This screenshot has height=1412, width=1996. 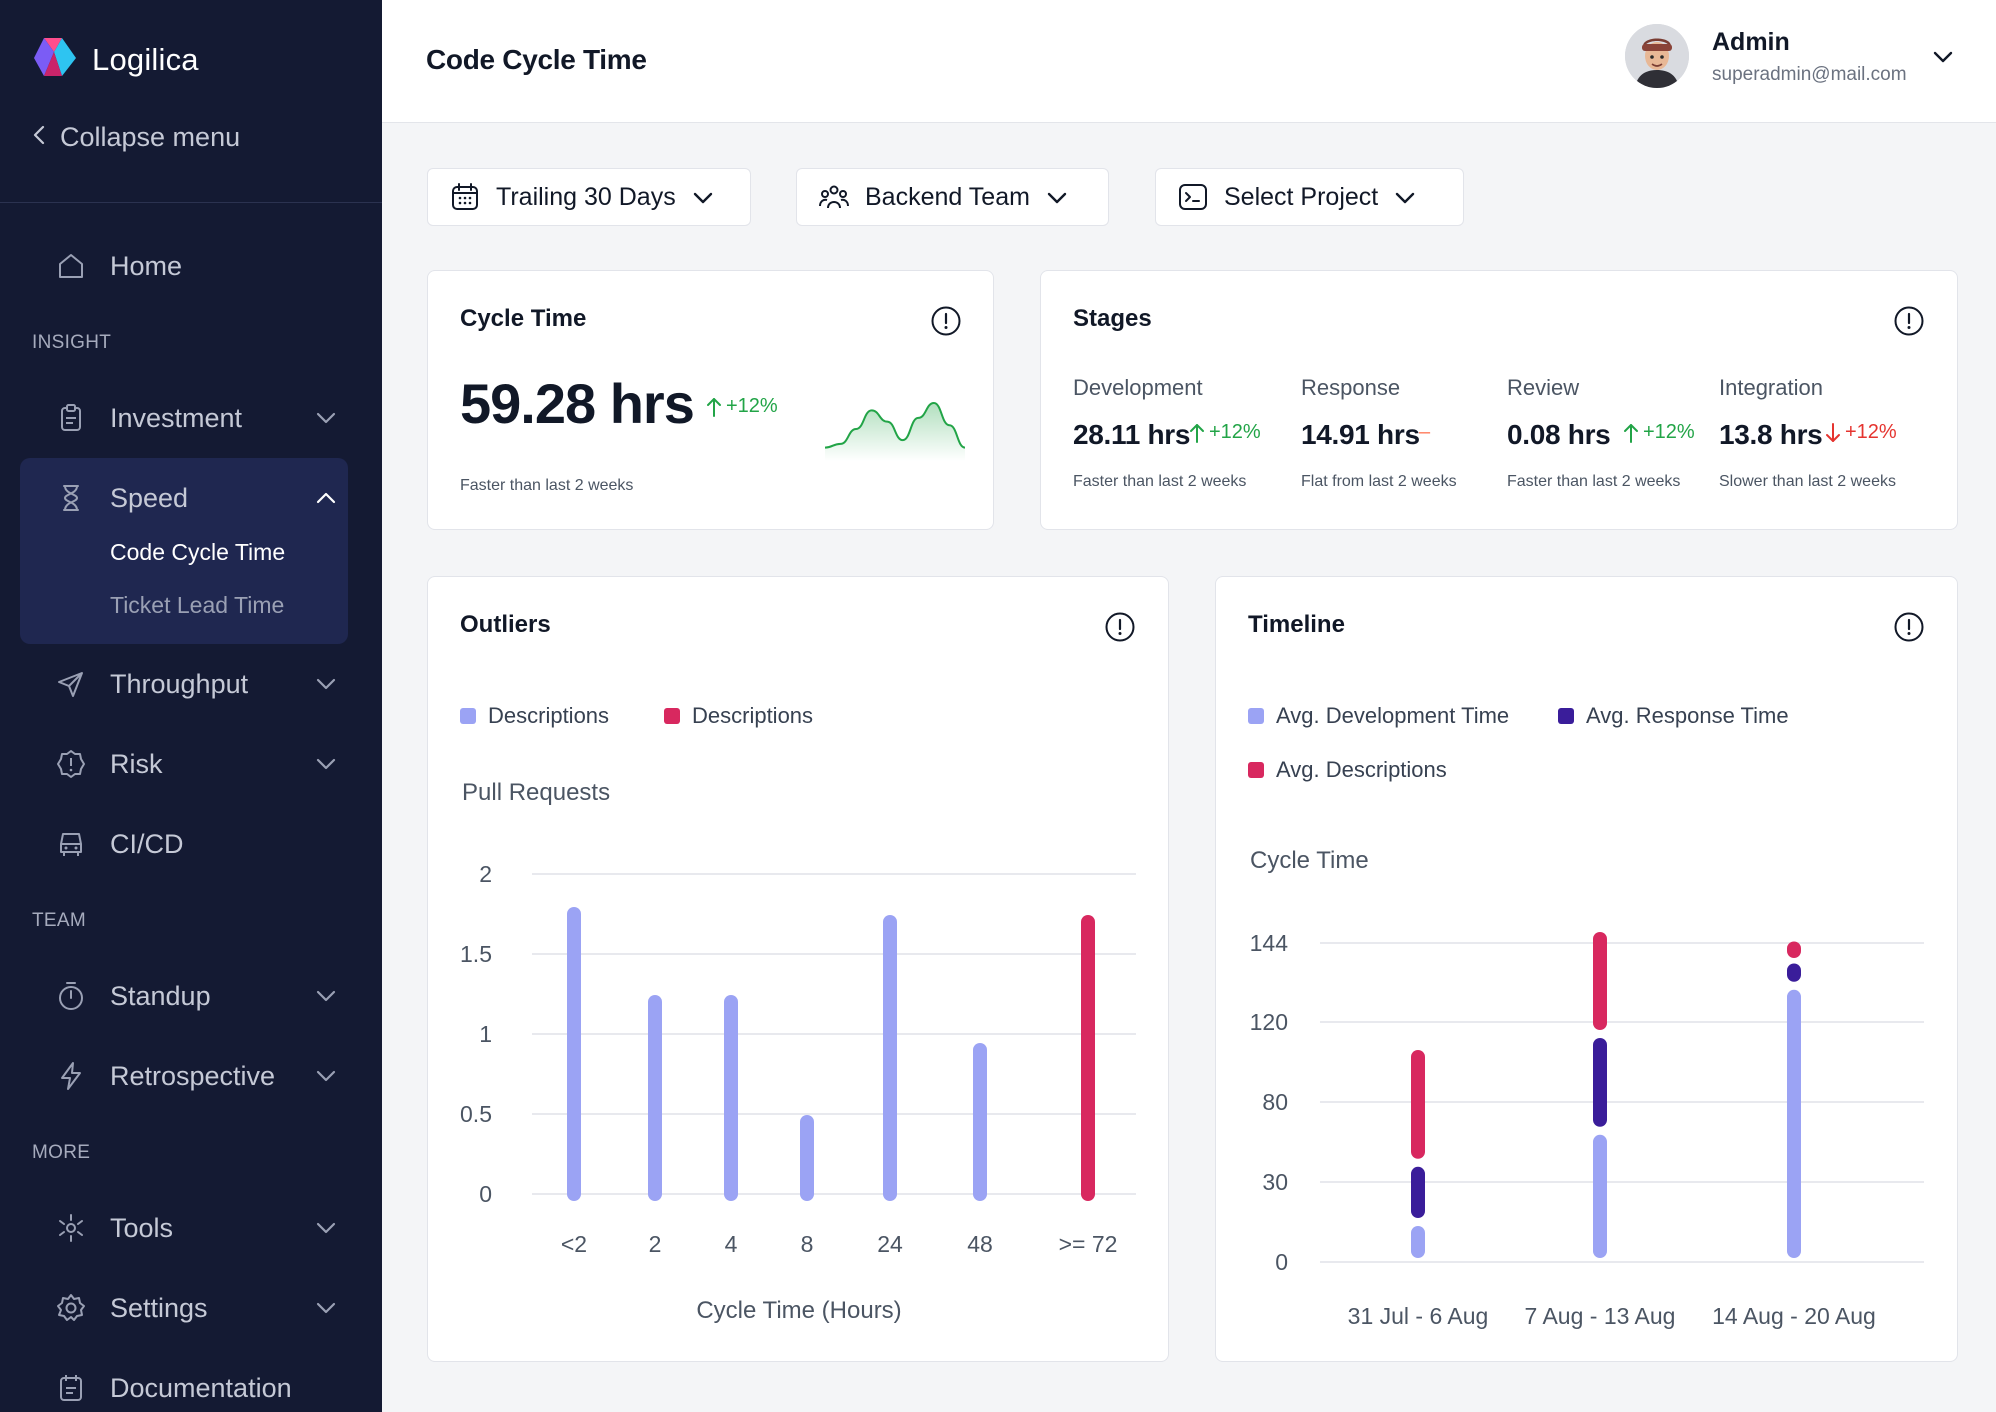 What do you see at coordinates (536, 59) in the screenshot?
I see `page-title: Code Cycle Time` at bounding box center [536, 59].